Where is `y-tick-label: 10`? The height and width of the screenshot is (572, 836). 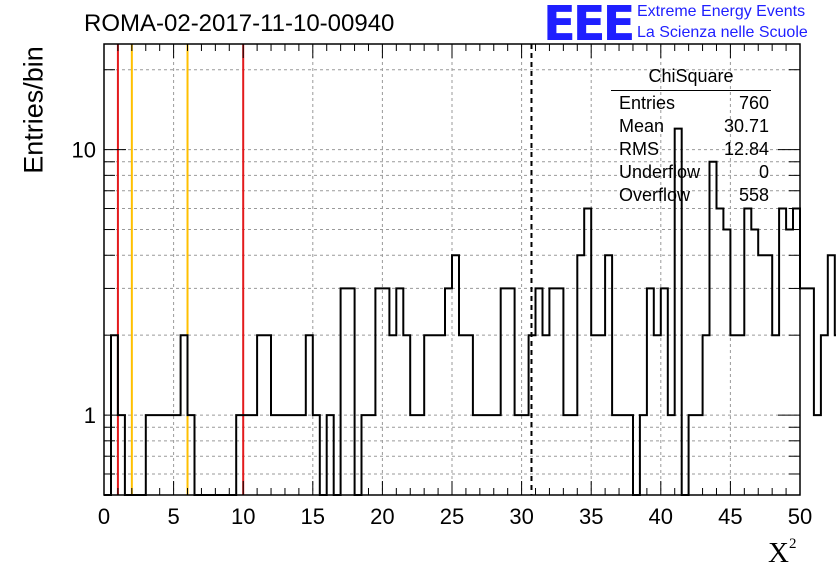 y-tick-label: 10 is located at coordinates (84, 150).